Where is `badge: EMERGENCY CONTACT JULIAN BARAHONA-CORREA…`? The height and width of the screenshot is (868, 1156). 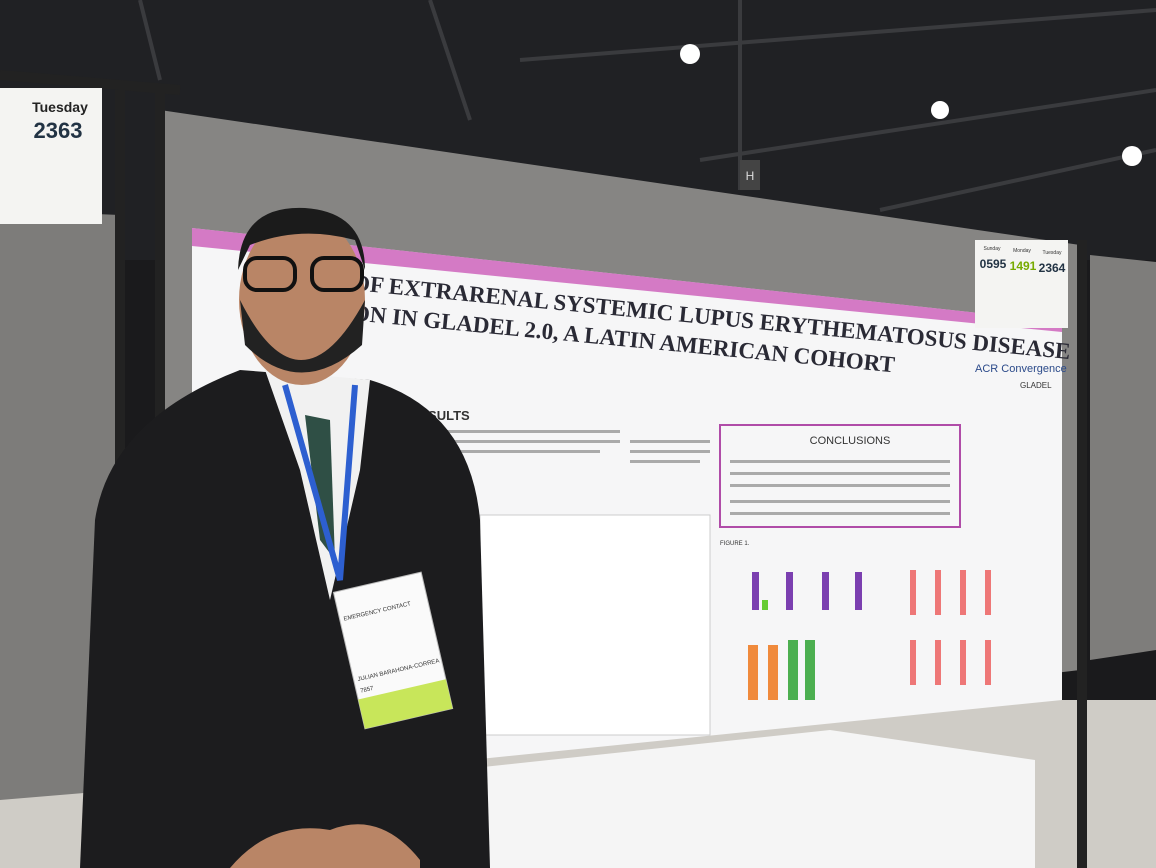
badge: EMERGENCY CONTACT JULIAN BARAHONA-CORREA… is located at coordinates (393, 650).